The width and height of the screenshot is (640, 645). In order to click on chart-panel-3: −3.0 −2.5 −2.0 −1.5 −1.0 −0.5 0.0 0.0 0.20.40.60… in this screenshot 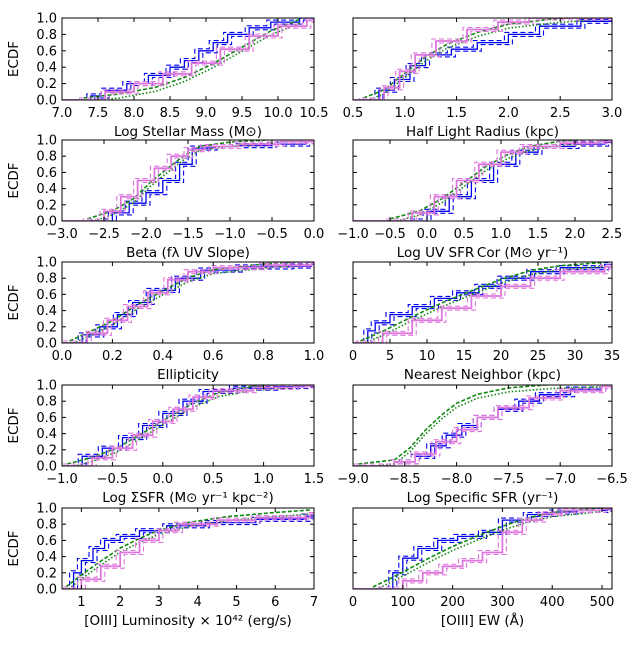, I will do `click(165, 198)`.